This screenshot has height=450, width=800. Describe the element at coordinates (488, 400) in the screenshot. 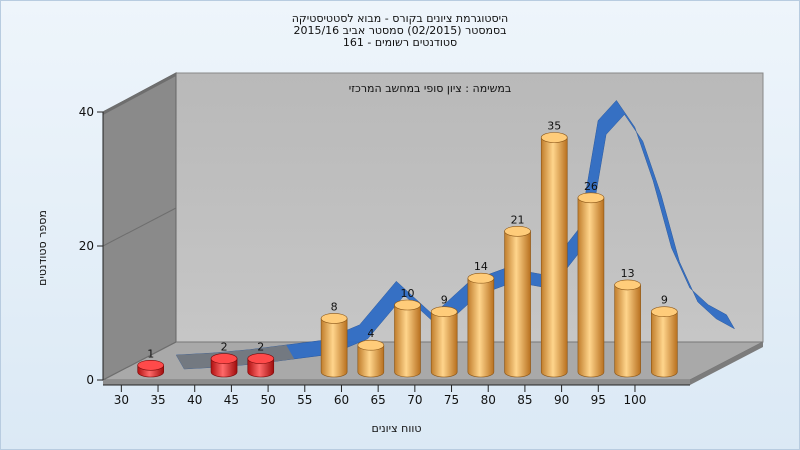

I see `x-tick-label: 80` at that location.